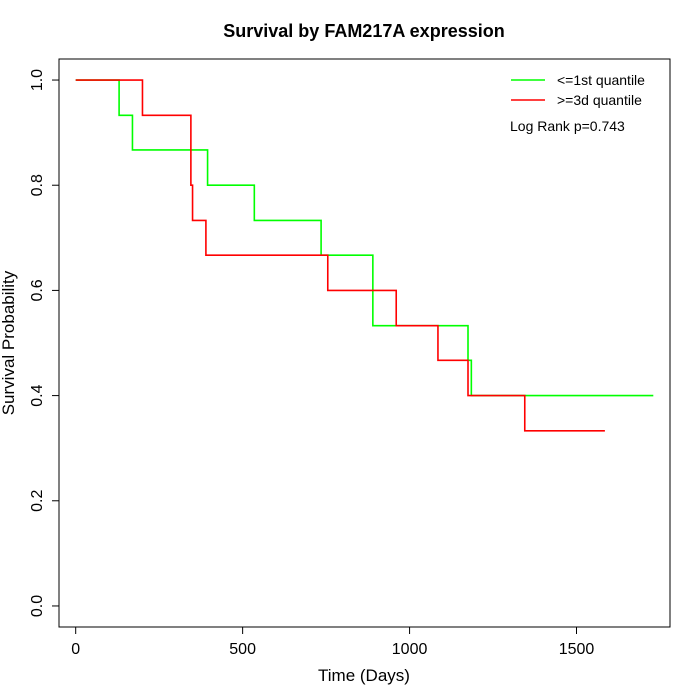 The image size is (700, 700). Describe the element at coordinates (37, 395) in the screenshot. I see `y-tick-label: 0.4` at that location.